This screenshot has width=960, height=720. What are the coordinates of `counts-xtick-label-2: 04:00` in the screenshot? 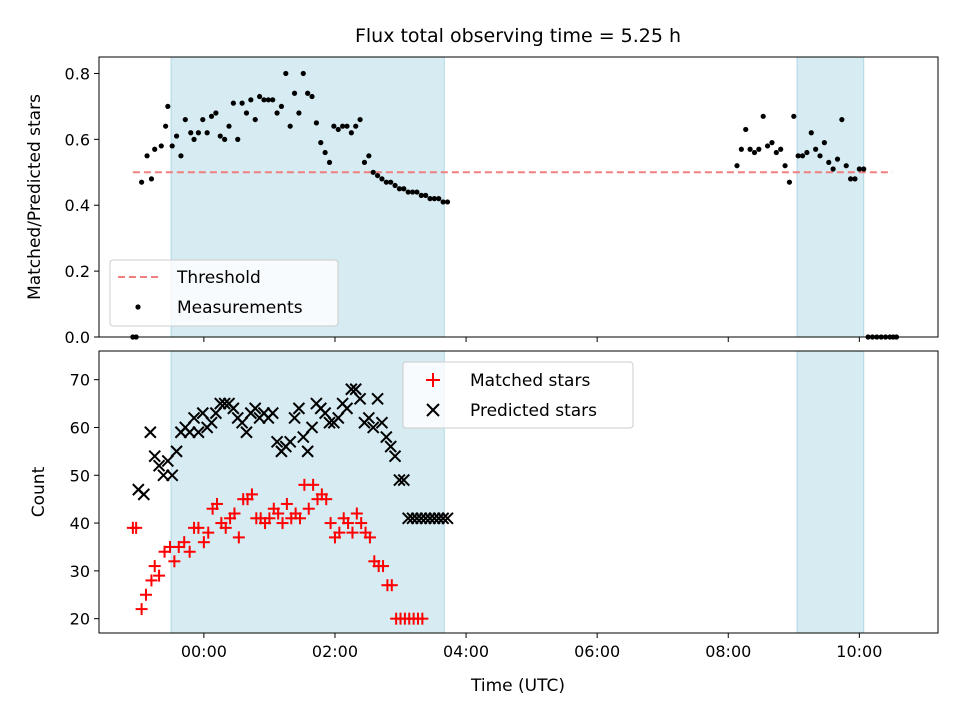 It's located at (466, 651).